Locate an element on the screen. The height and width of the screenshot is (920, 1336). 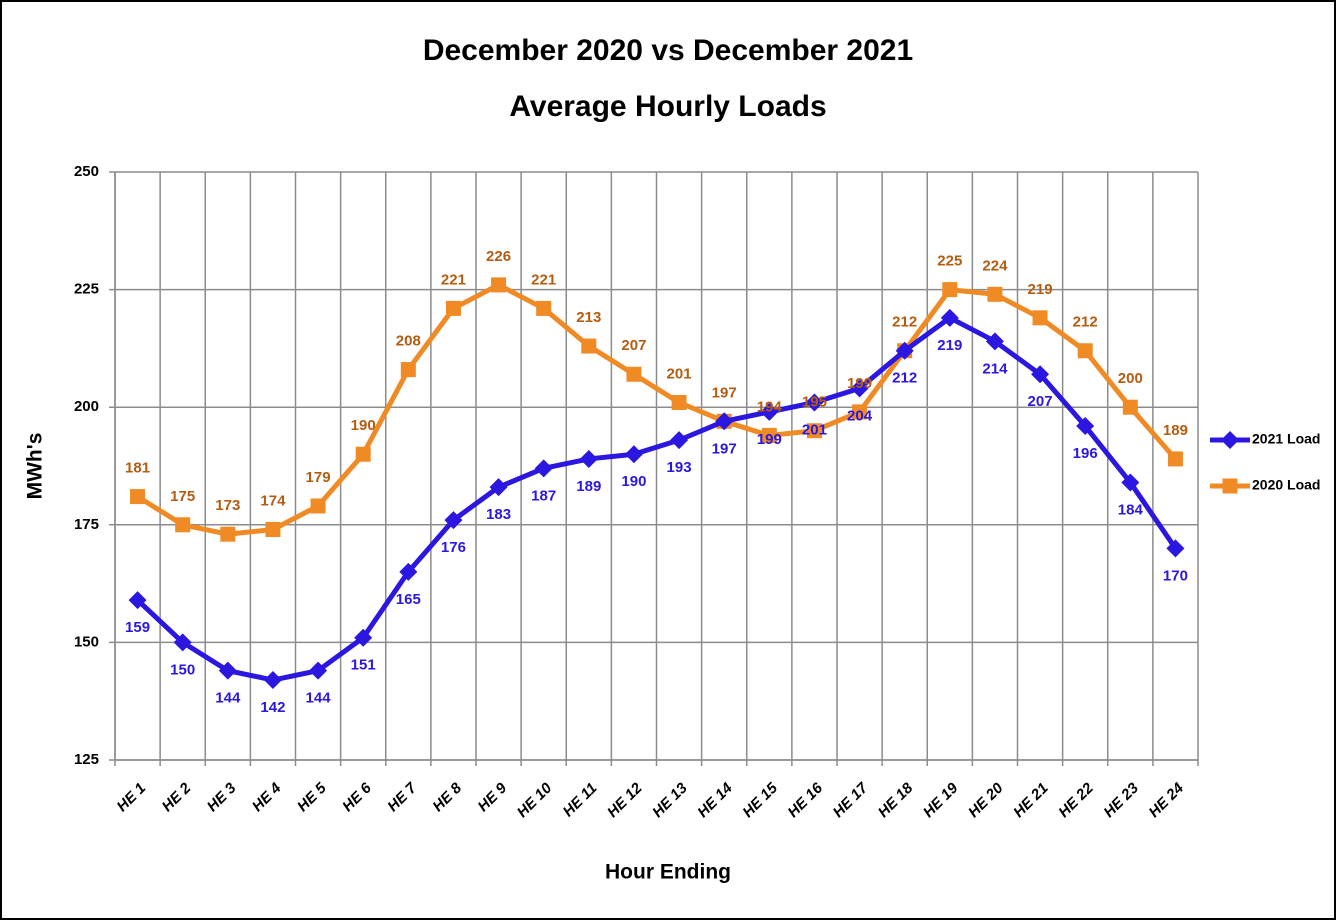
data-label: 165 is located at coordinates (408, 599).